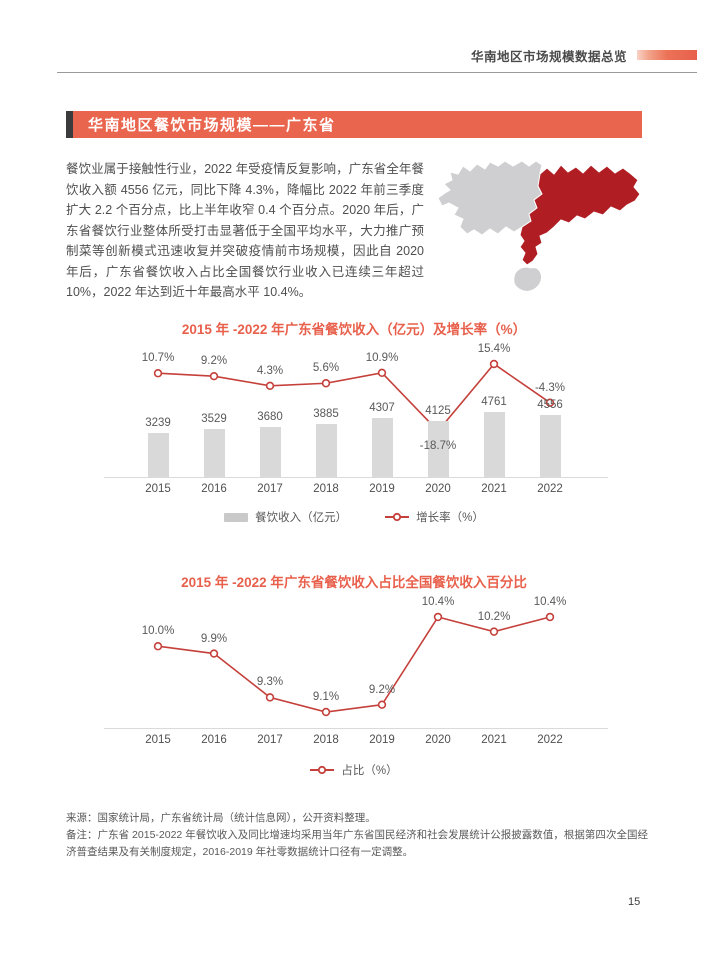 This screenshot has height=963, width=710. What do you see at coordinates (158, 358) in the screenshot?
I see `growth-point-label: 10.7%` at bounding box center [158, 358].